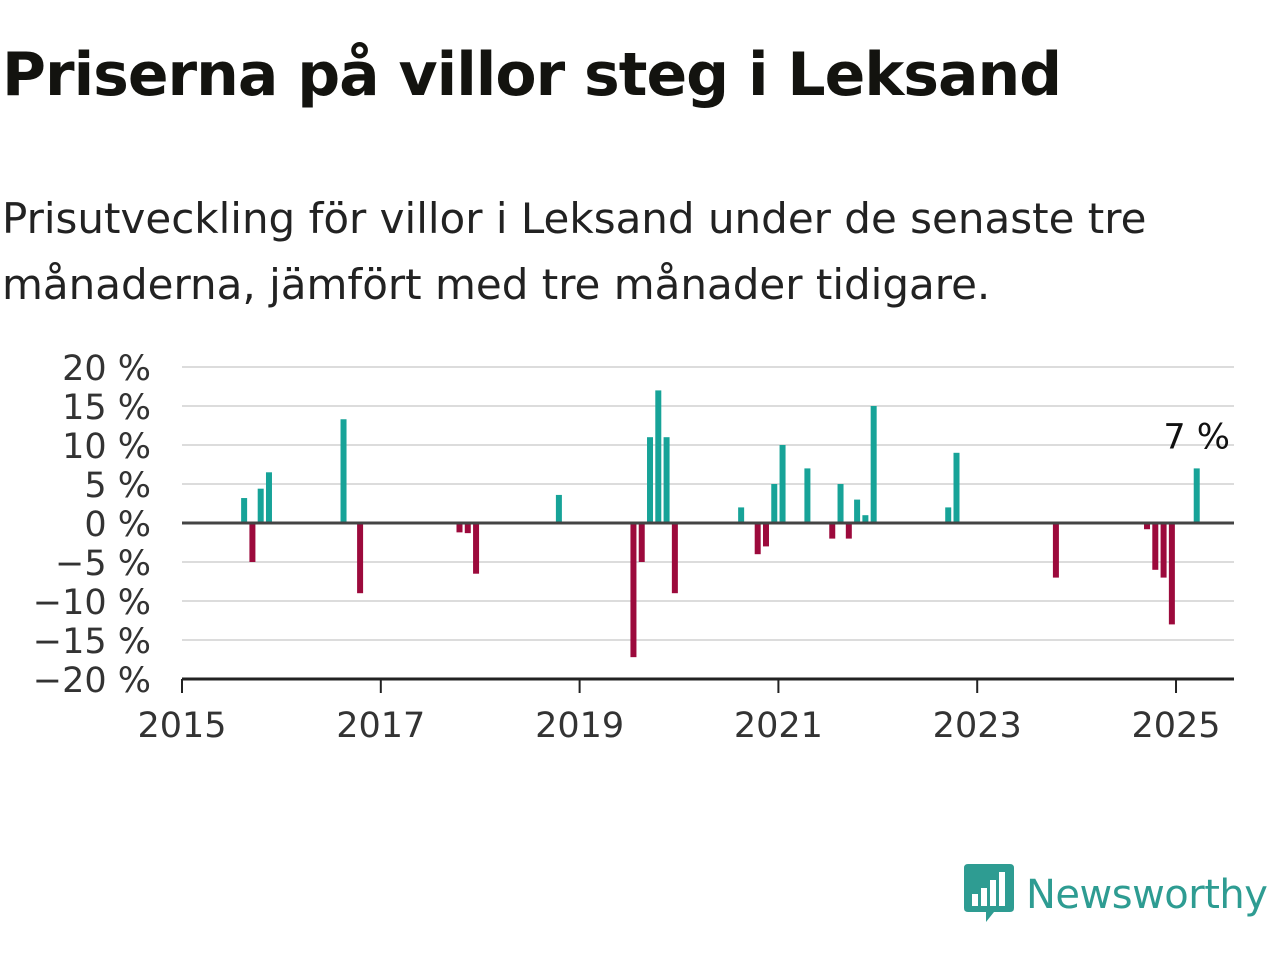 This screenshot has height=960, width=1280. I want to click on x-tick-label: 2021, so click(778, 726).